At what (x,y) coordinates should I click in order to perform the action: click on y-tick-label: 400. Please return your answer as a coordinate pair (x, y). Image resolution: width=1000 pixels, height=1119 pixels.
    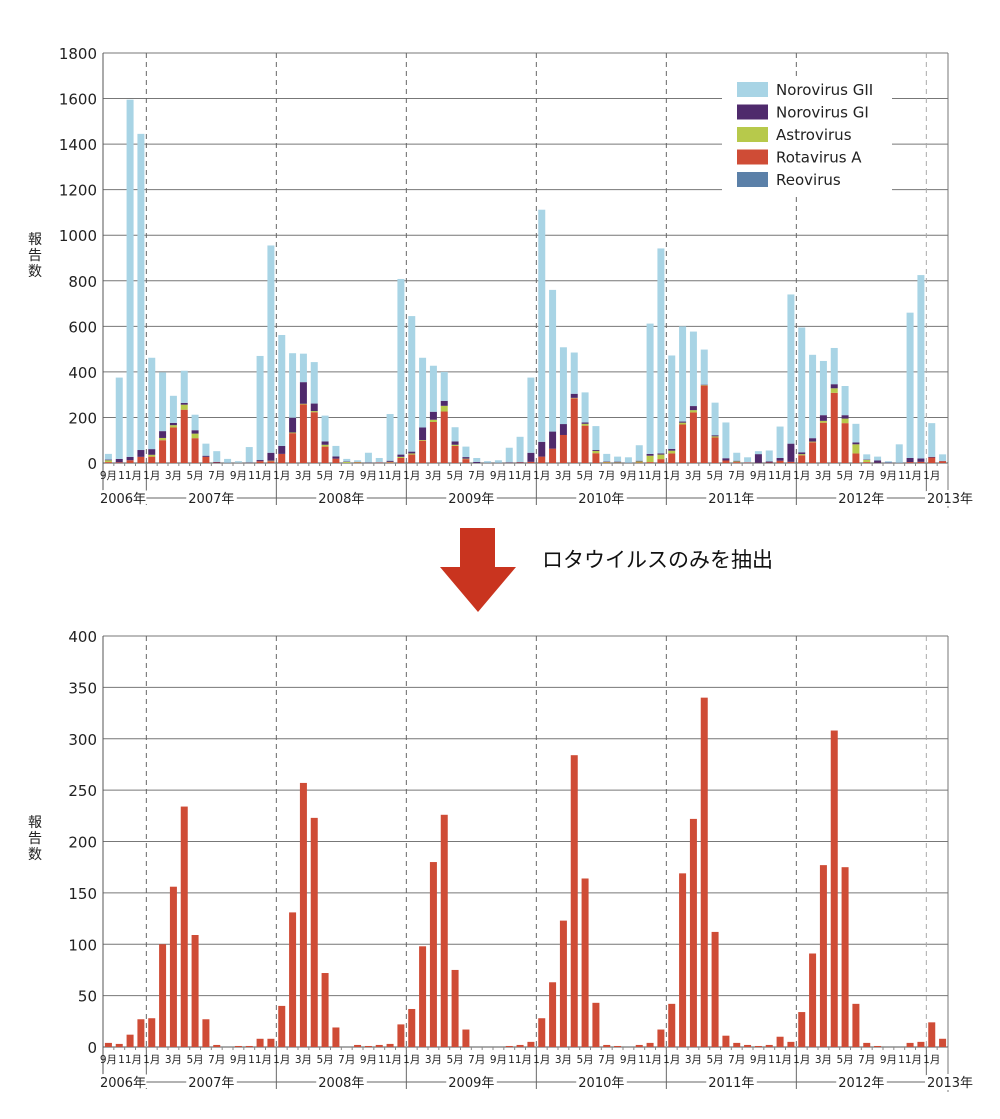
    Looking at the image, I should click on (82, 373).